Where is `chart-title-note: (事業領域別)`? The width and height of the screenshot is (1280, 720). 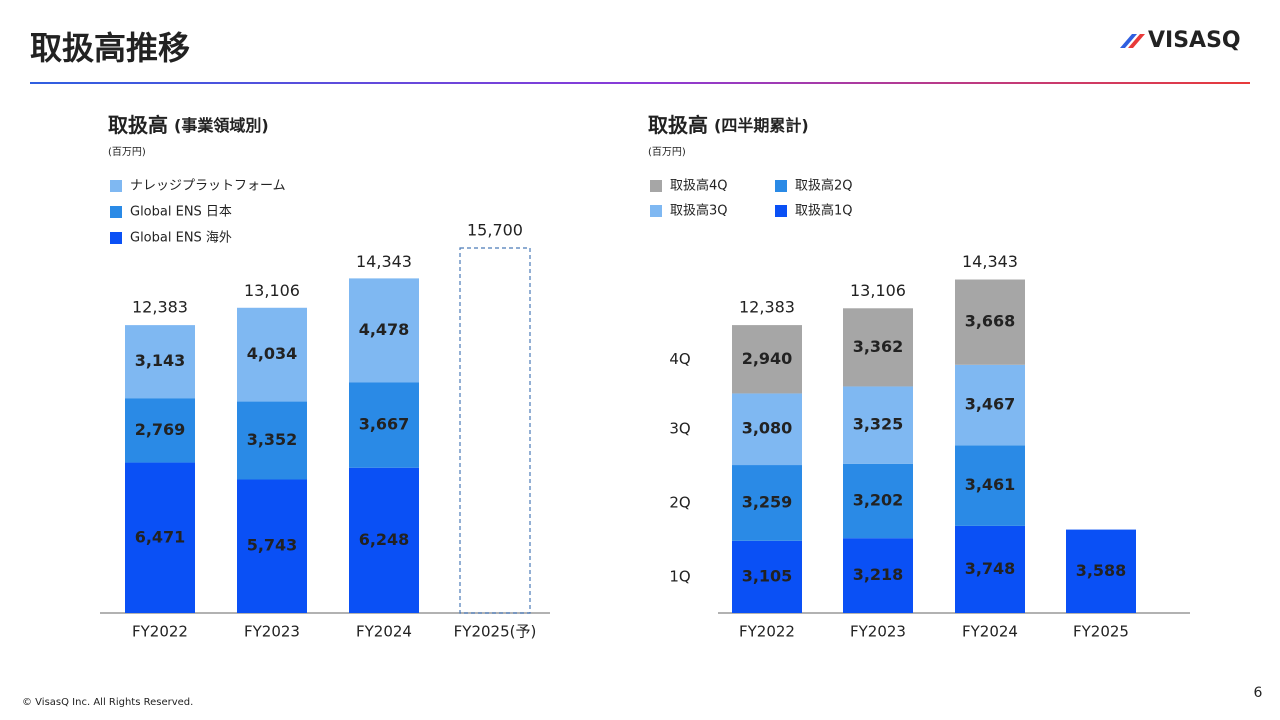 chart-title-note: (事業領域別) is located at coordinates (221, 125).